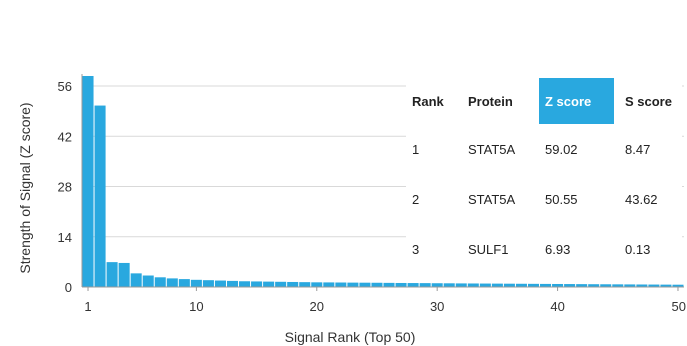 The width and height of the screenshot is (687, 346). Describe the element at coordinates (544, 199) in the screenshot. I see `table-row: 2 STAT5A 50.55 43.62` at that location.